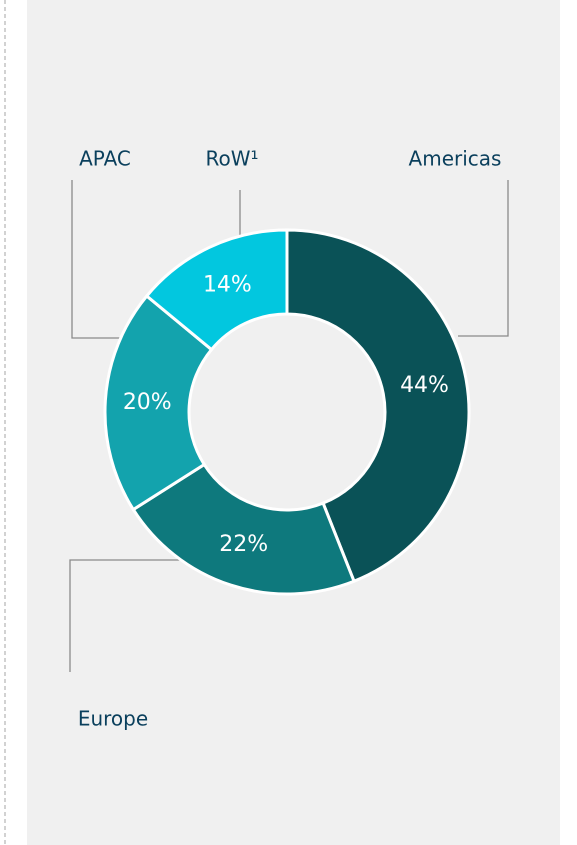  What do you see at coordinates (227, 284) in the screenshot?
I see `value-label: 14%` at bounding box center [227, 284].